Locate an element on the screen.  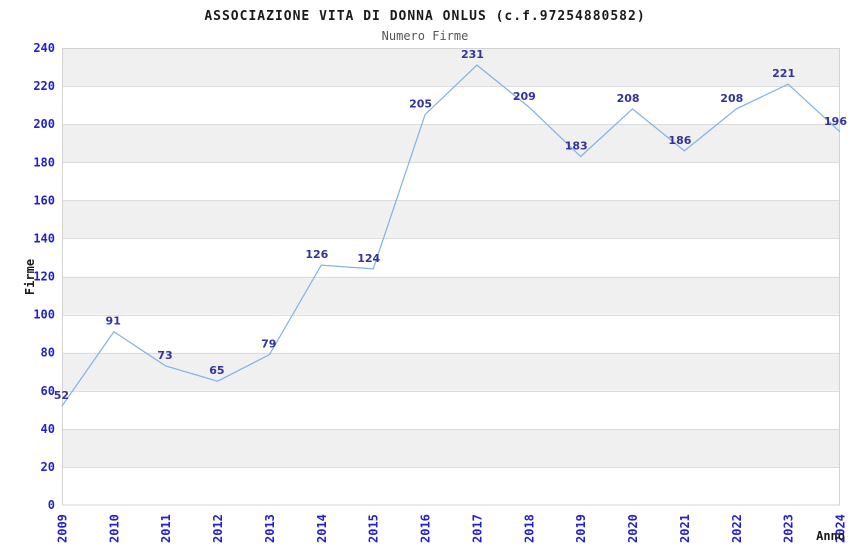
x-tick-label: 2018 is located at coordinates (529, 528).